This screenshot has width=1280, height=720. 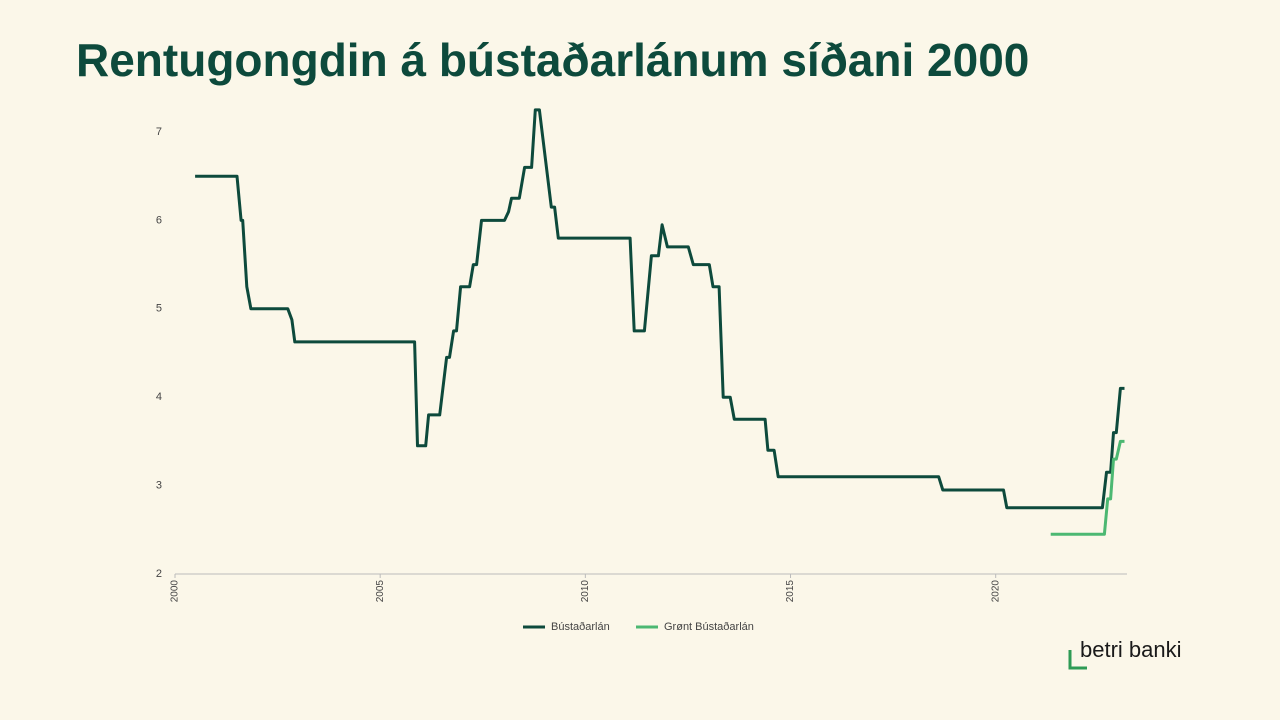 What do you see at coordinates (380, 591) in the screenshot?
I see `x-tick-label: 2005` at bounding box center [380, 591].